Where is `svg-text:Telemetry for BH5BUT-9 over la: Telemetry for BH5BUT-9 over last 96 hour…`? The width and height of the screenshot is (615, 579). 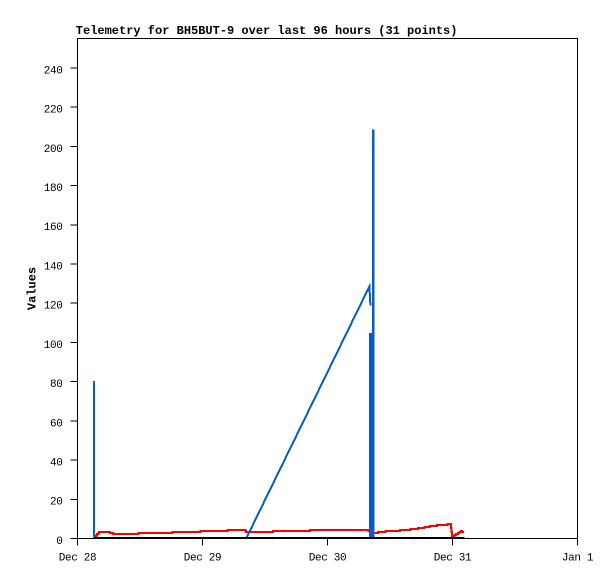 svg-text:Telemetry for BH5BUT-9 over la: Telemetry for BH5BUT-9 over last 96 hour… is located at coordinates (267, 31).